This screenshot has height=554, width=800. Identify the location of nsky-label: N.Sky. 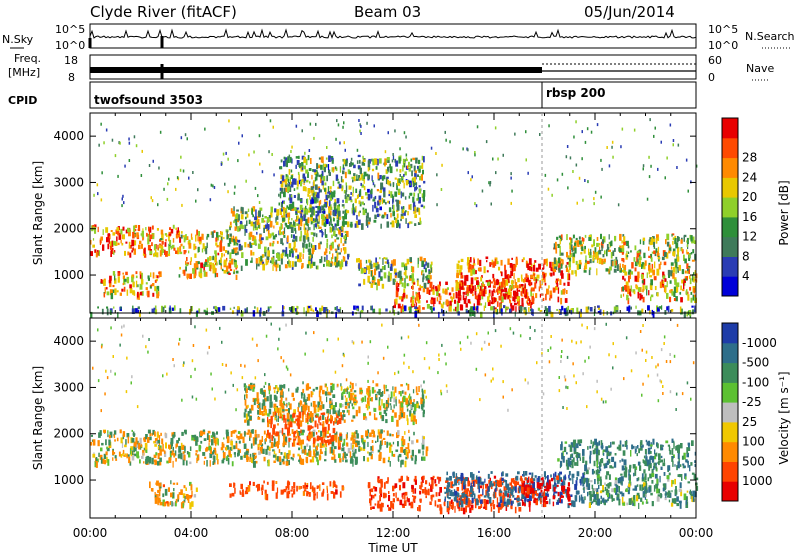
(18, 39).